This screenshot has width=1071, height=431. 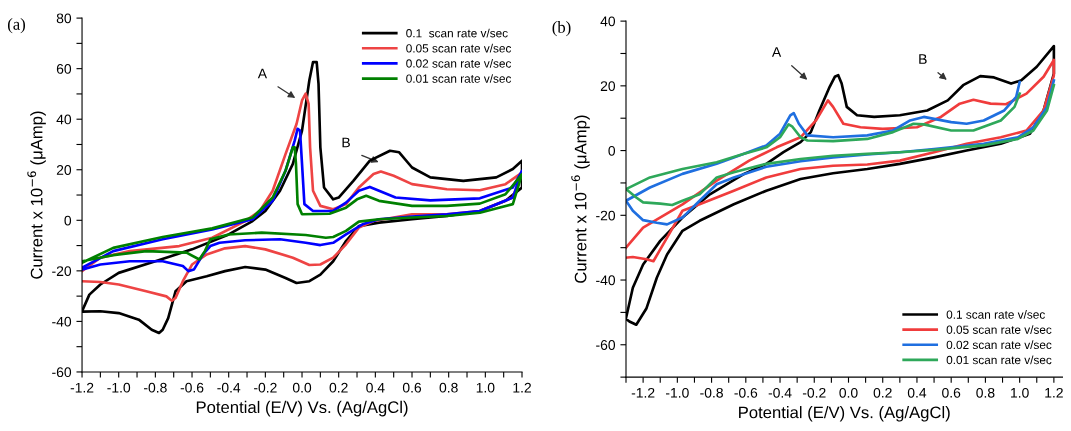 What do you see at coordinates (561, 29) in the screenshot?
I see `text: (b)` at bounding box center [561, 29].